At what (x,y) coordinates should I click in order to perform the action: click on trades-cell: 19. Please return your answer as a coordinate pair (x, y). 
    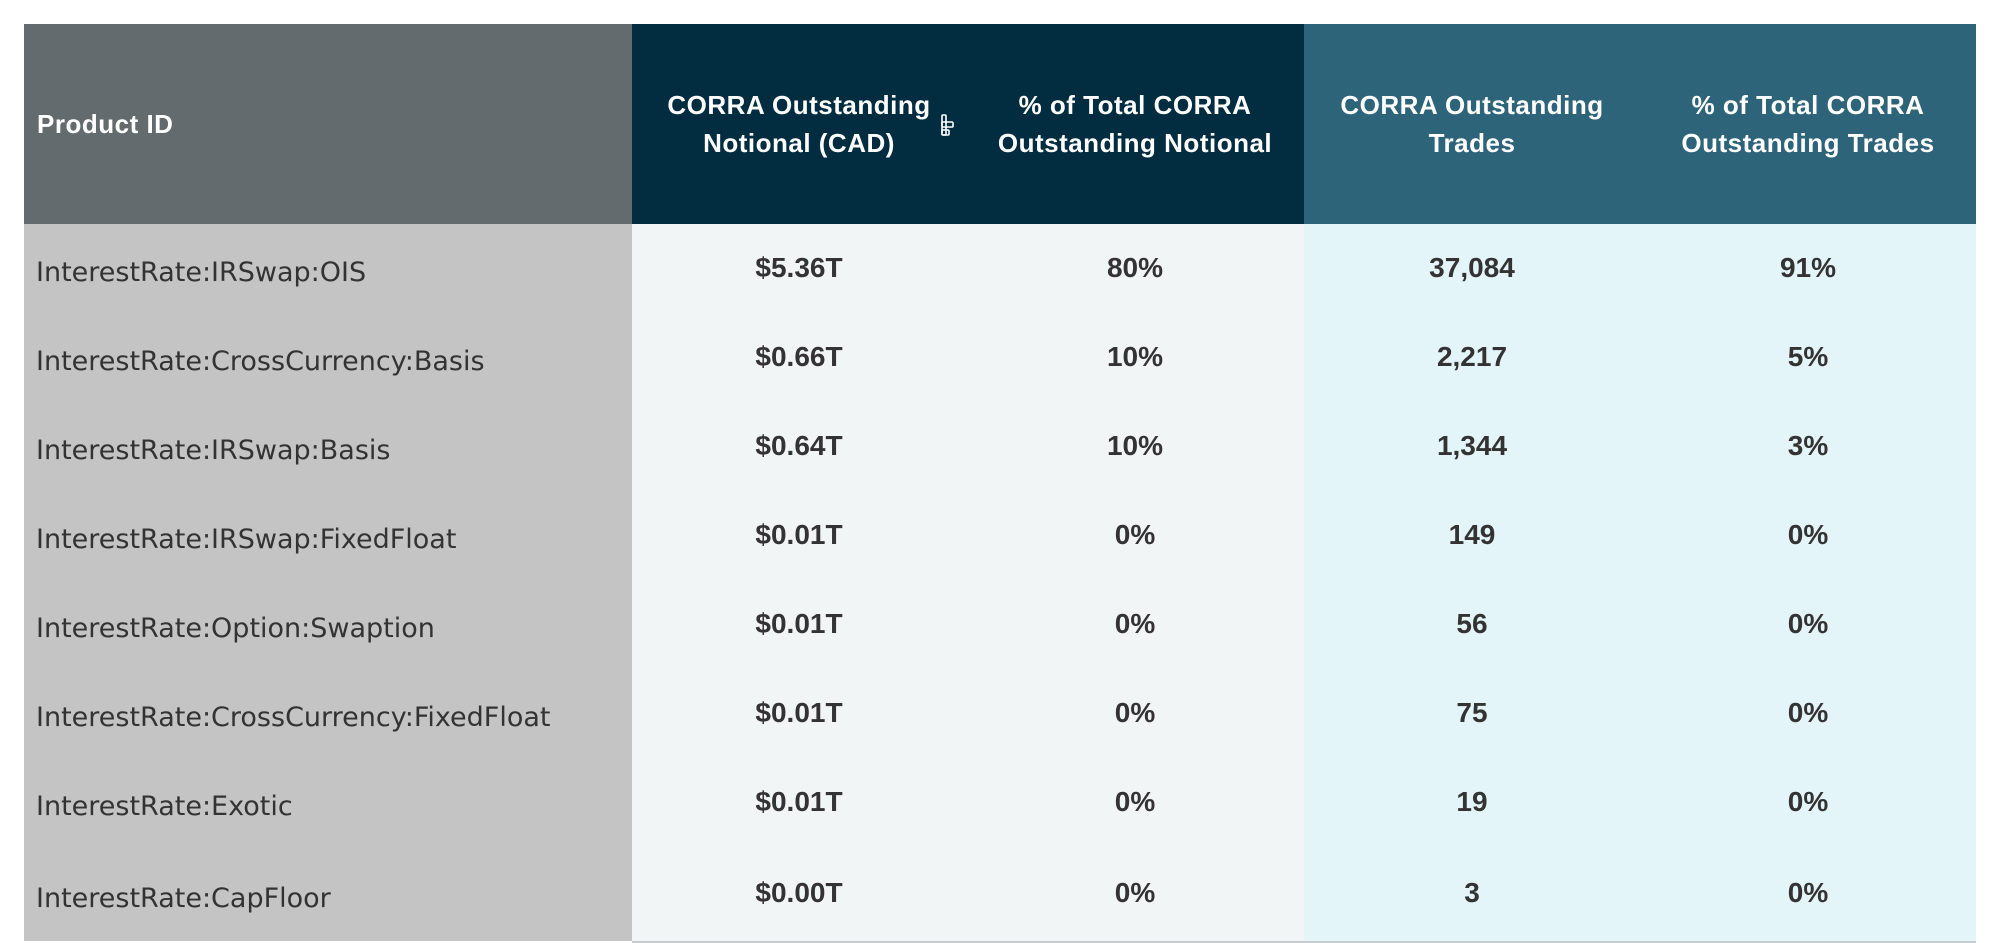
    Looking at the image, I should click on (1472, 802).